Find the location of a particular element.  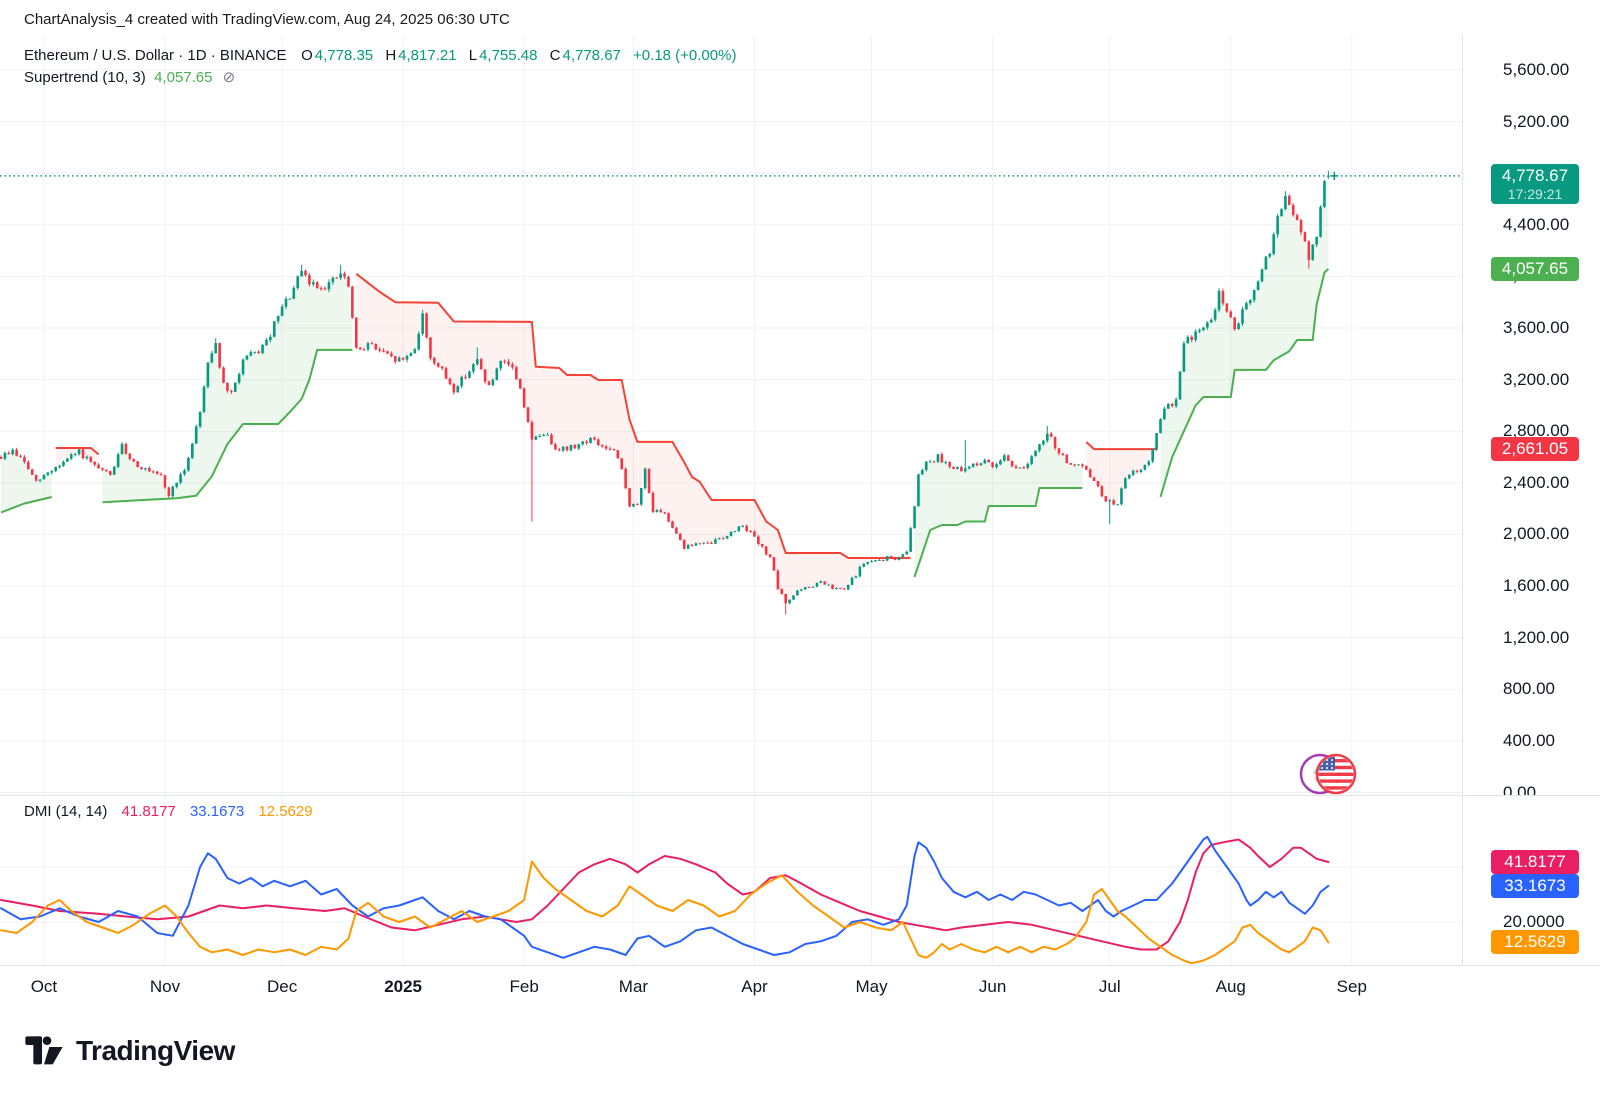

low-label: L is located at coordinates (473, 55).